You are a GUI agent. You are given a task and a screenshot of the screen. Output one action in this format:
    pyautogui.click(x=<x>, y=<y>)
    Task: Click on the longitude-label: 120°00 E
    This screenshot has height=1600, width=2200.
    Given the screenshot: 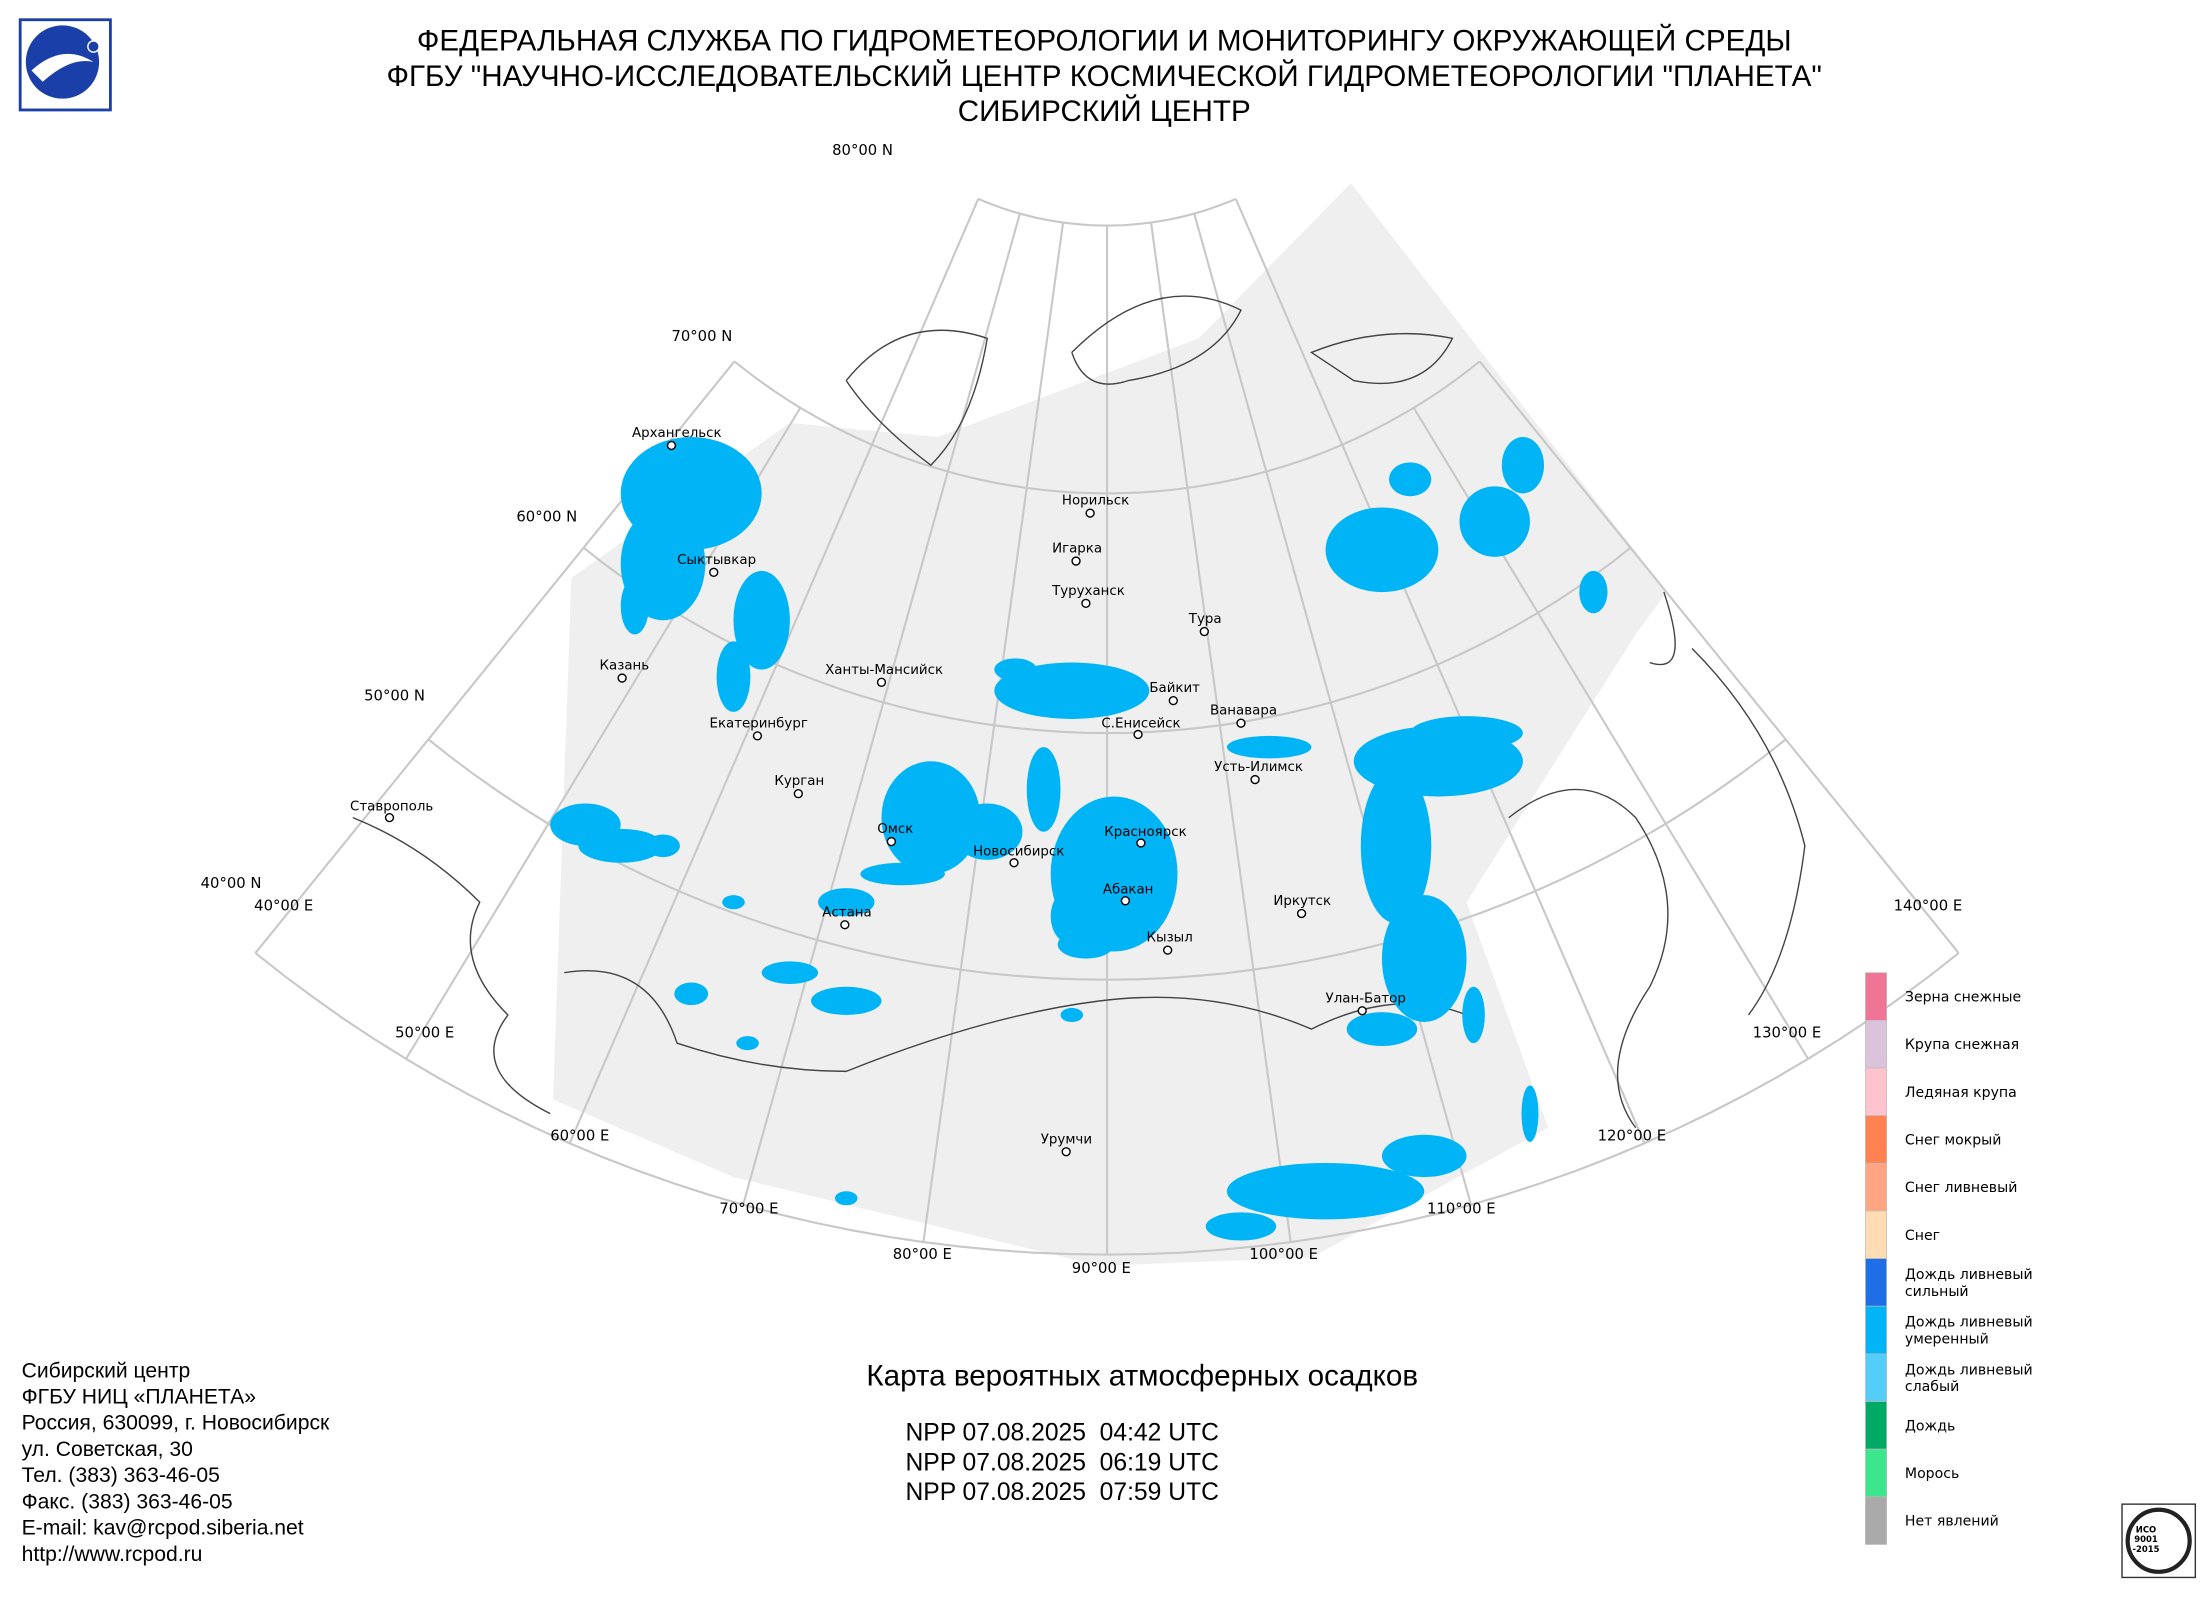 What is the action you would take?
    pyautogui.click(x=1632, y=1135)
    